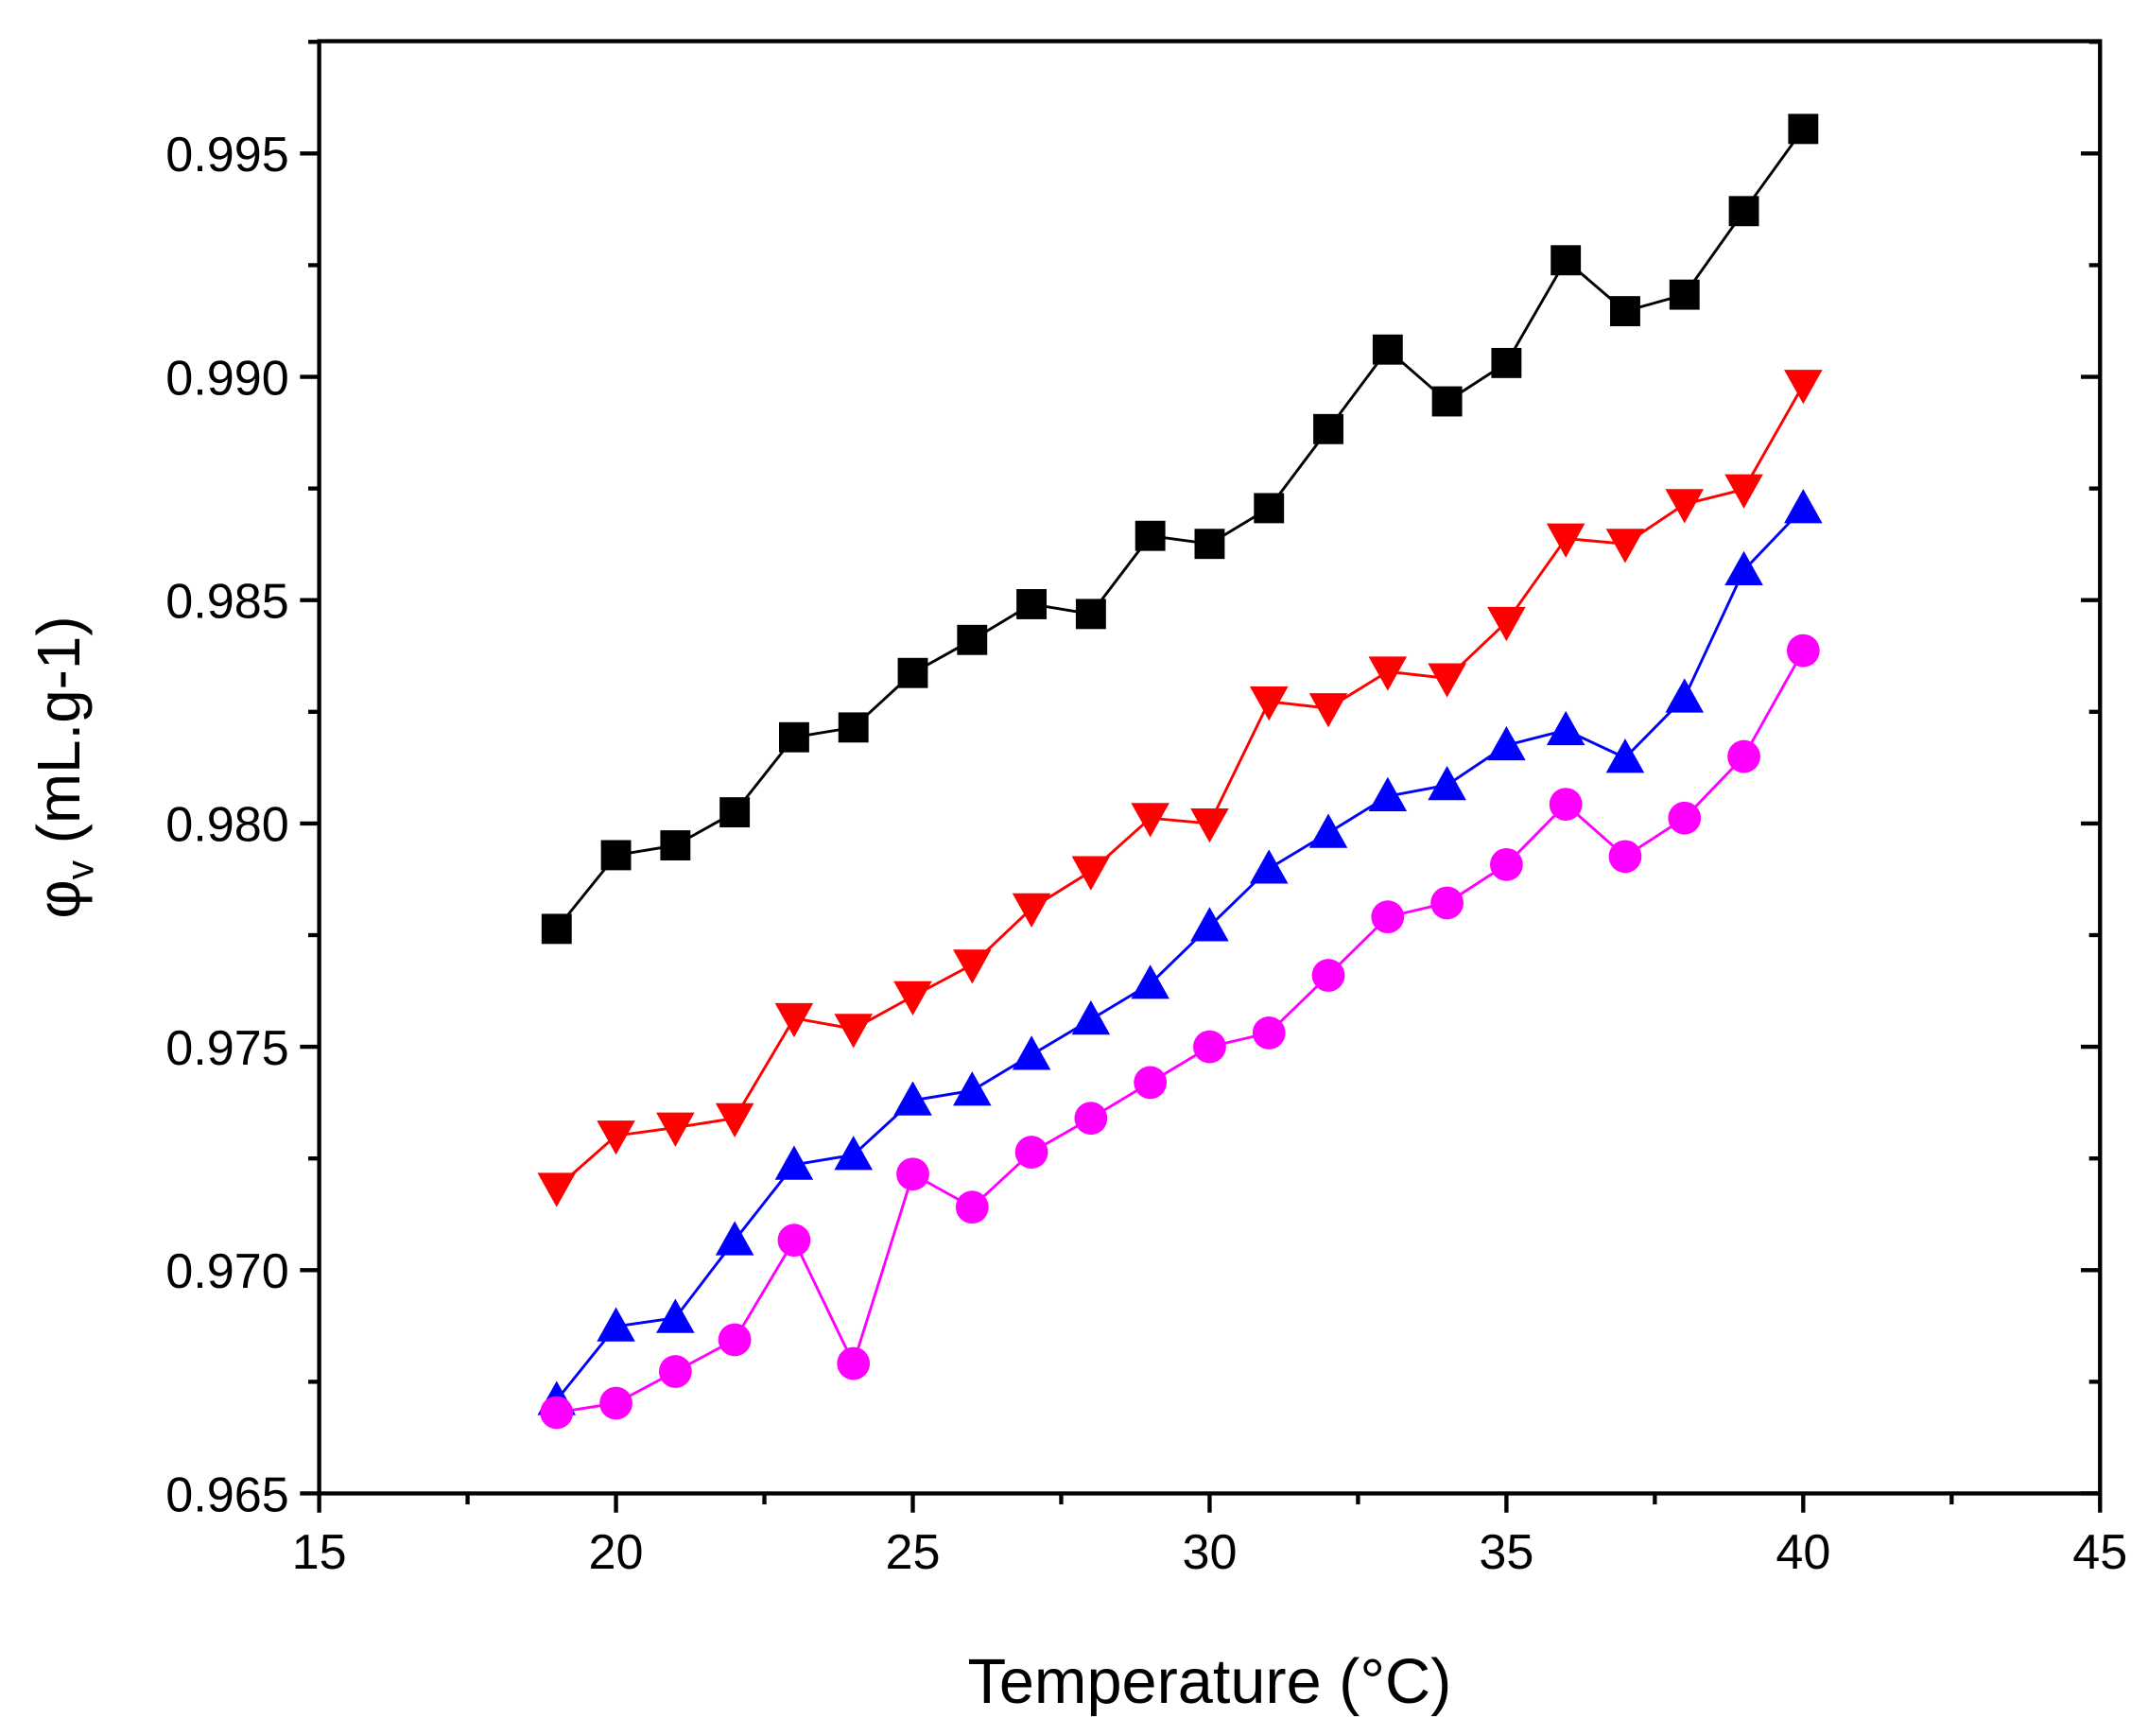 The width and height of the screenshot is (2148, 1736). Describe the element at coordinates (227, 155) in the screenshot. I see `y-tick-label: 0.995` at that location.